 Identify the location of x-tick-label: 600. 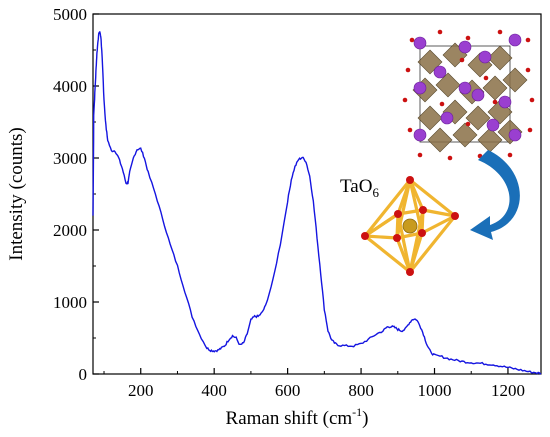
(288, 390).